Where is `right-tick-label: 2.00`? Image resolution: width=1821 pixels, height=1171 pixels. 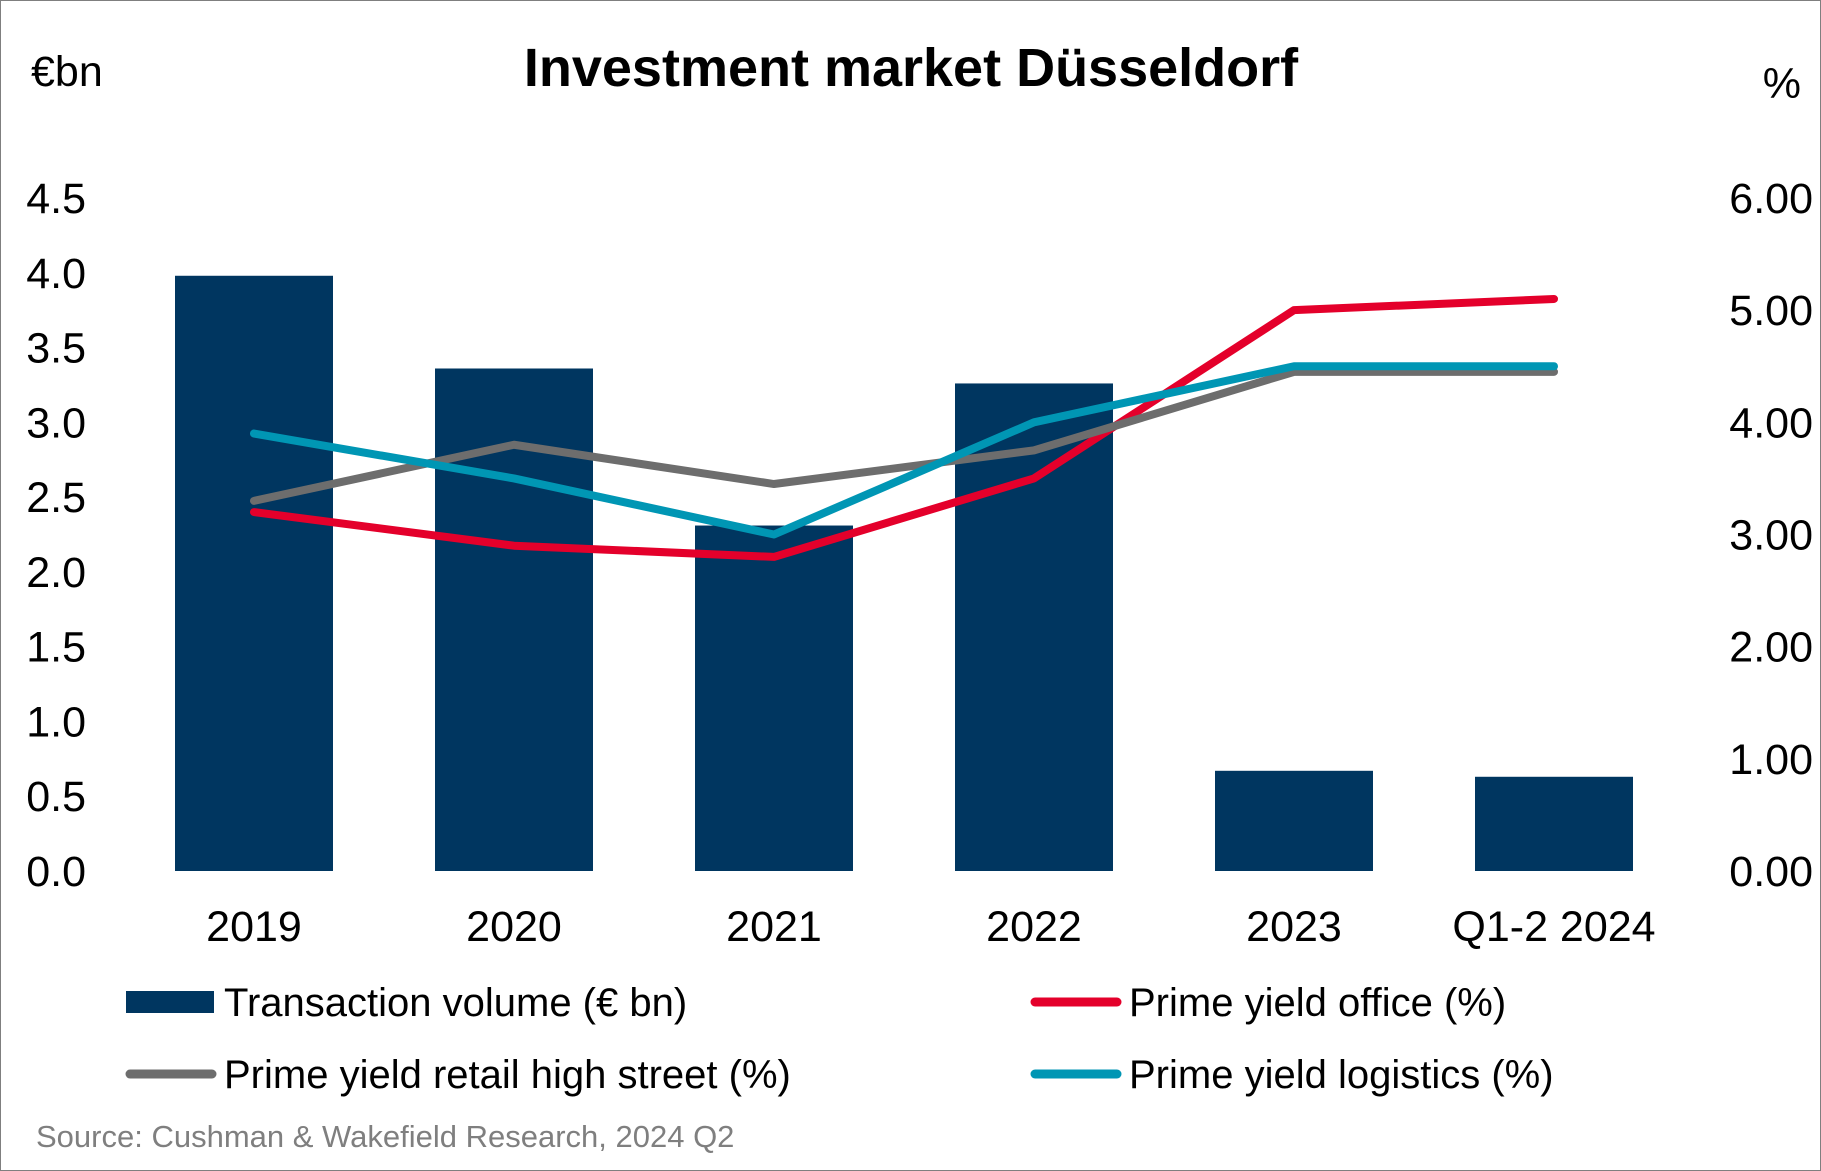
right-tick-label: 2.00 is located at coordinates (1771, 648).